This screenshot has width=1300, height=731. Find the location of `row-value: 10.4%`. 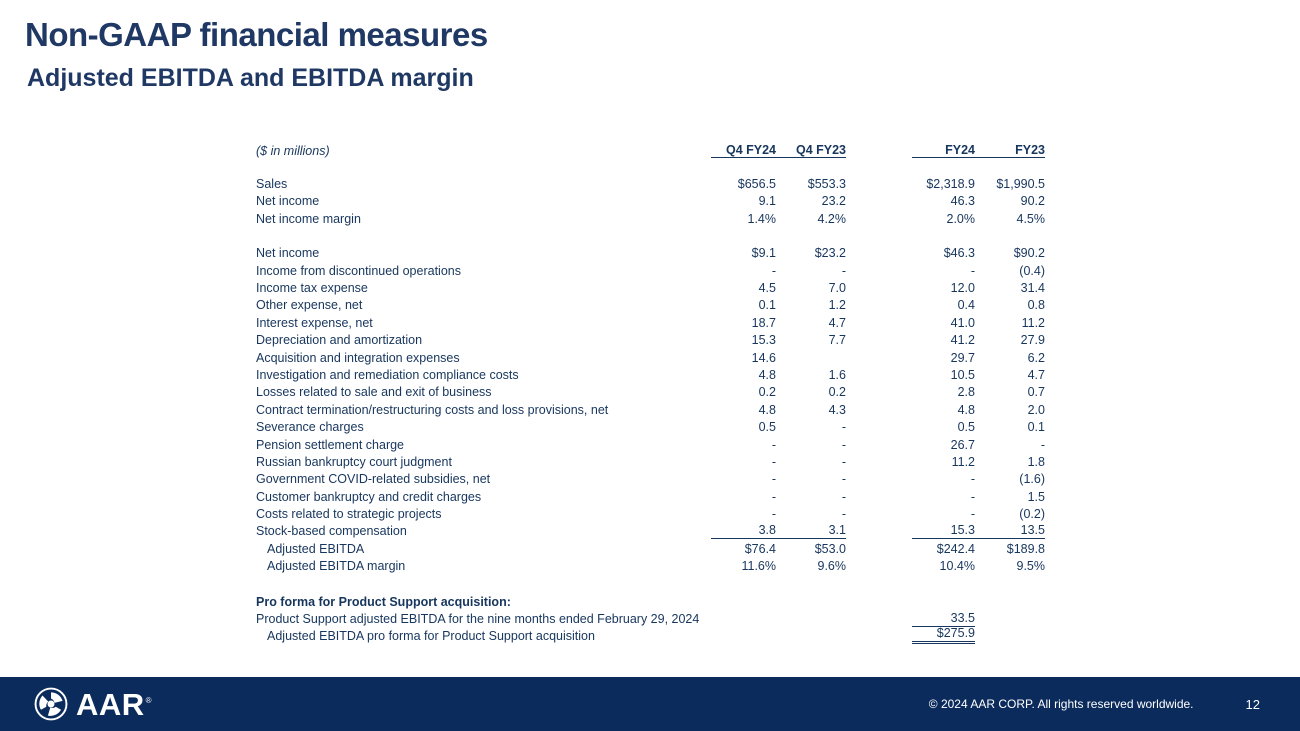

row-value: 10.4% is located at coordinates (957, 566).